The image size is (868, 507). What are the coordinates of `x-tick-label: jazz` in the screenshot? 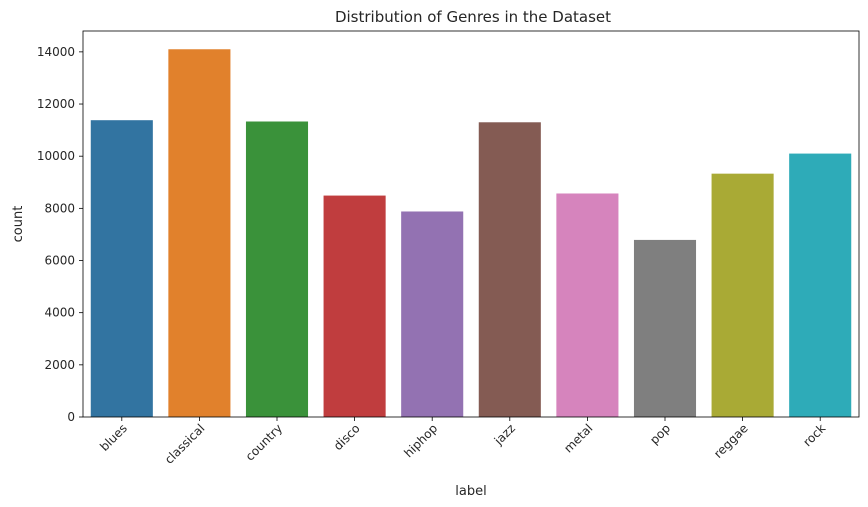 It's located at (504, 434).